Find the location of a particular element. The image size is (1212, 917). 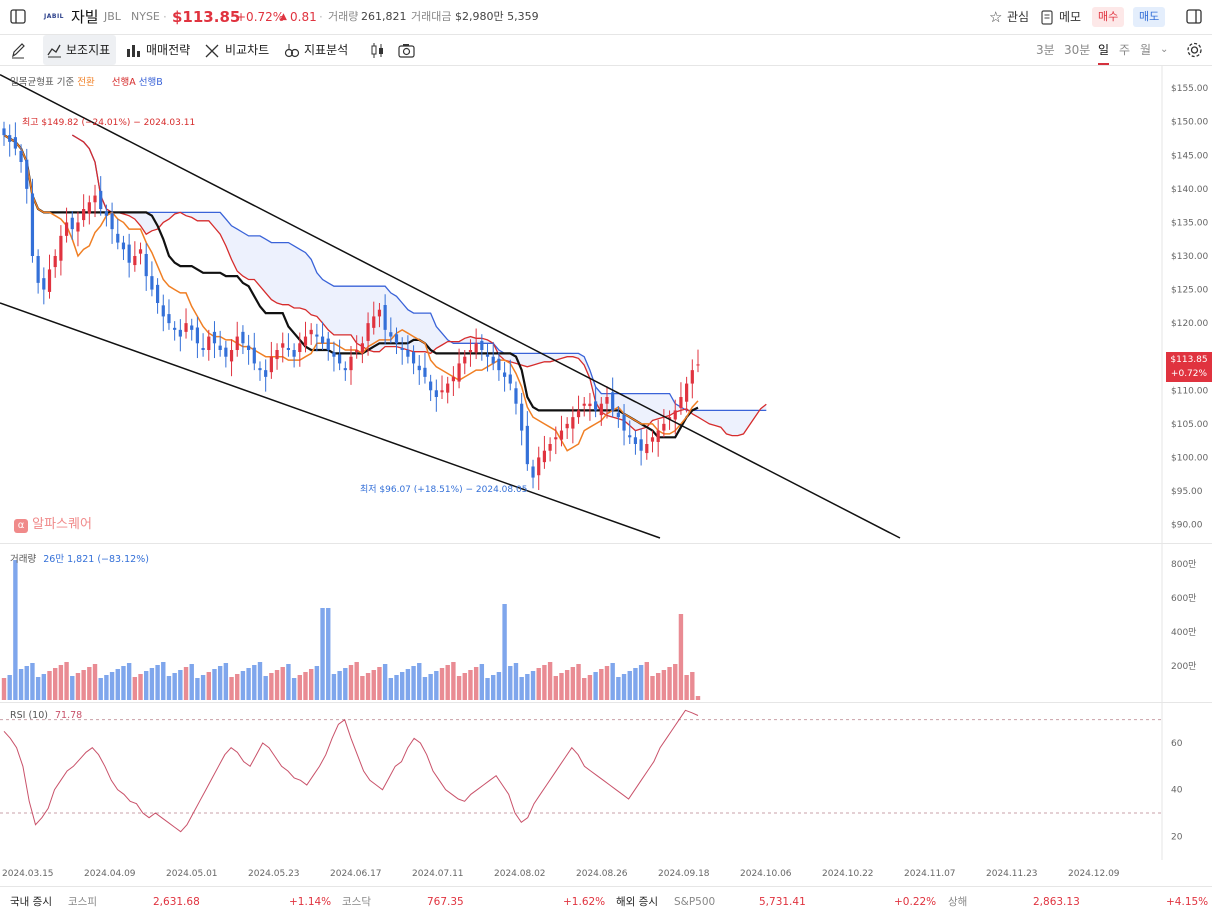

memo-icon is located at coordinates (1047, 17).